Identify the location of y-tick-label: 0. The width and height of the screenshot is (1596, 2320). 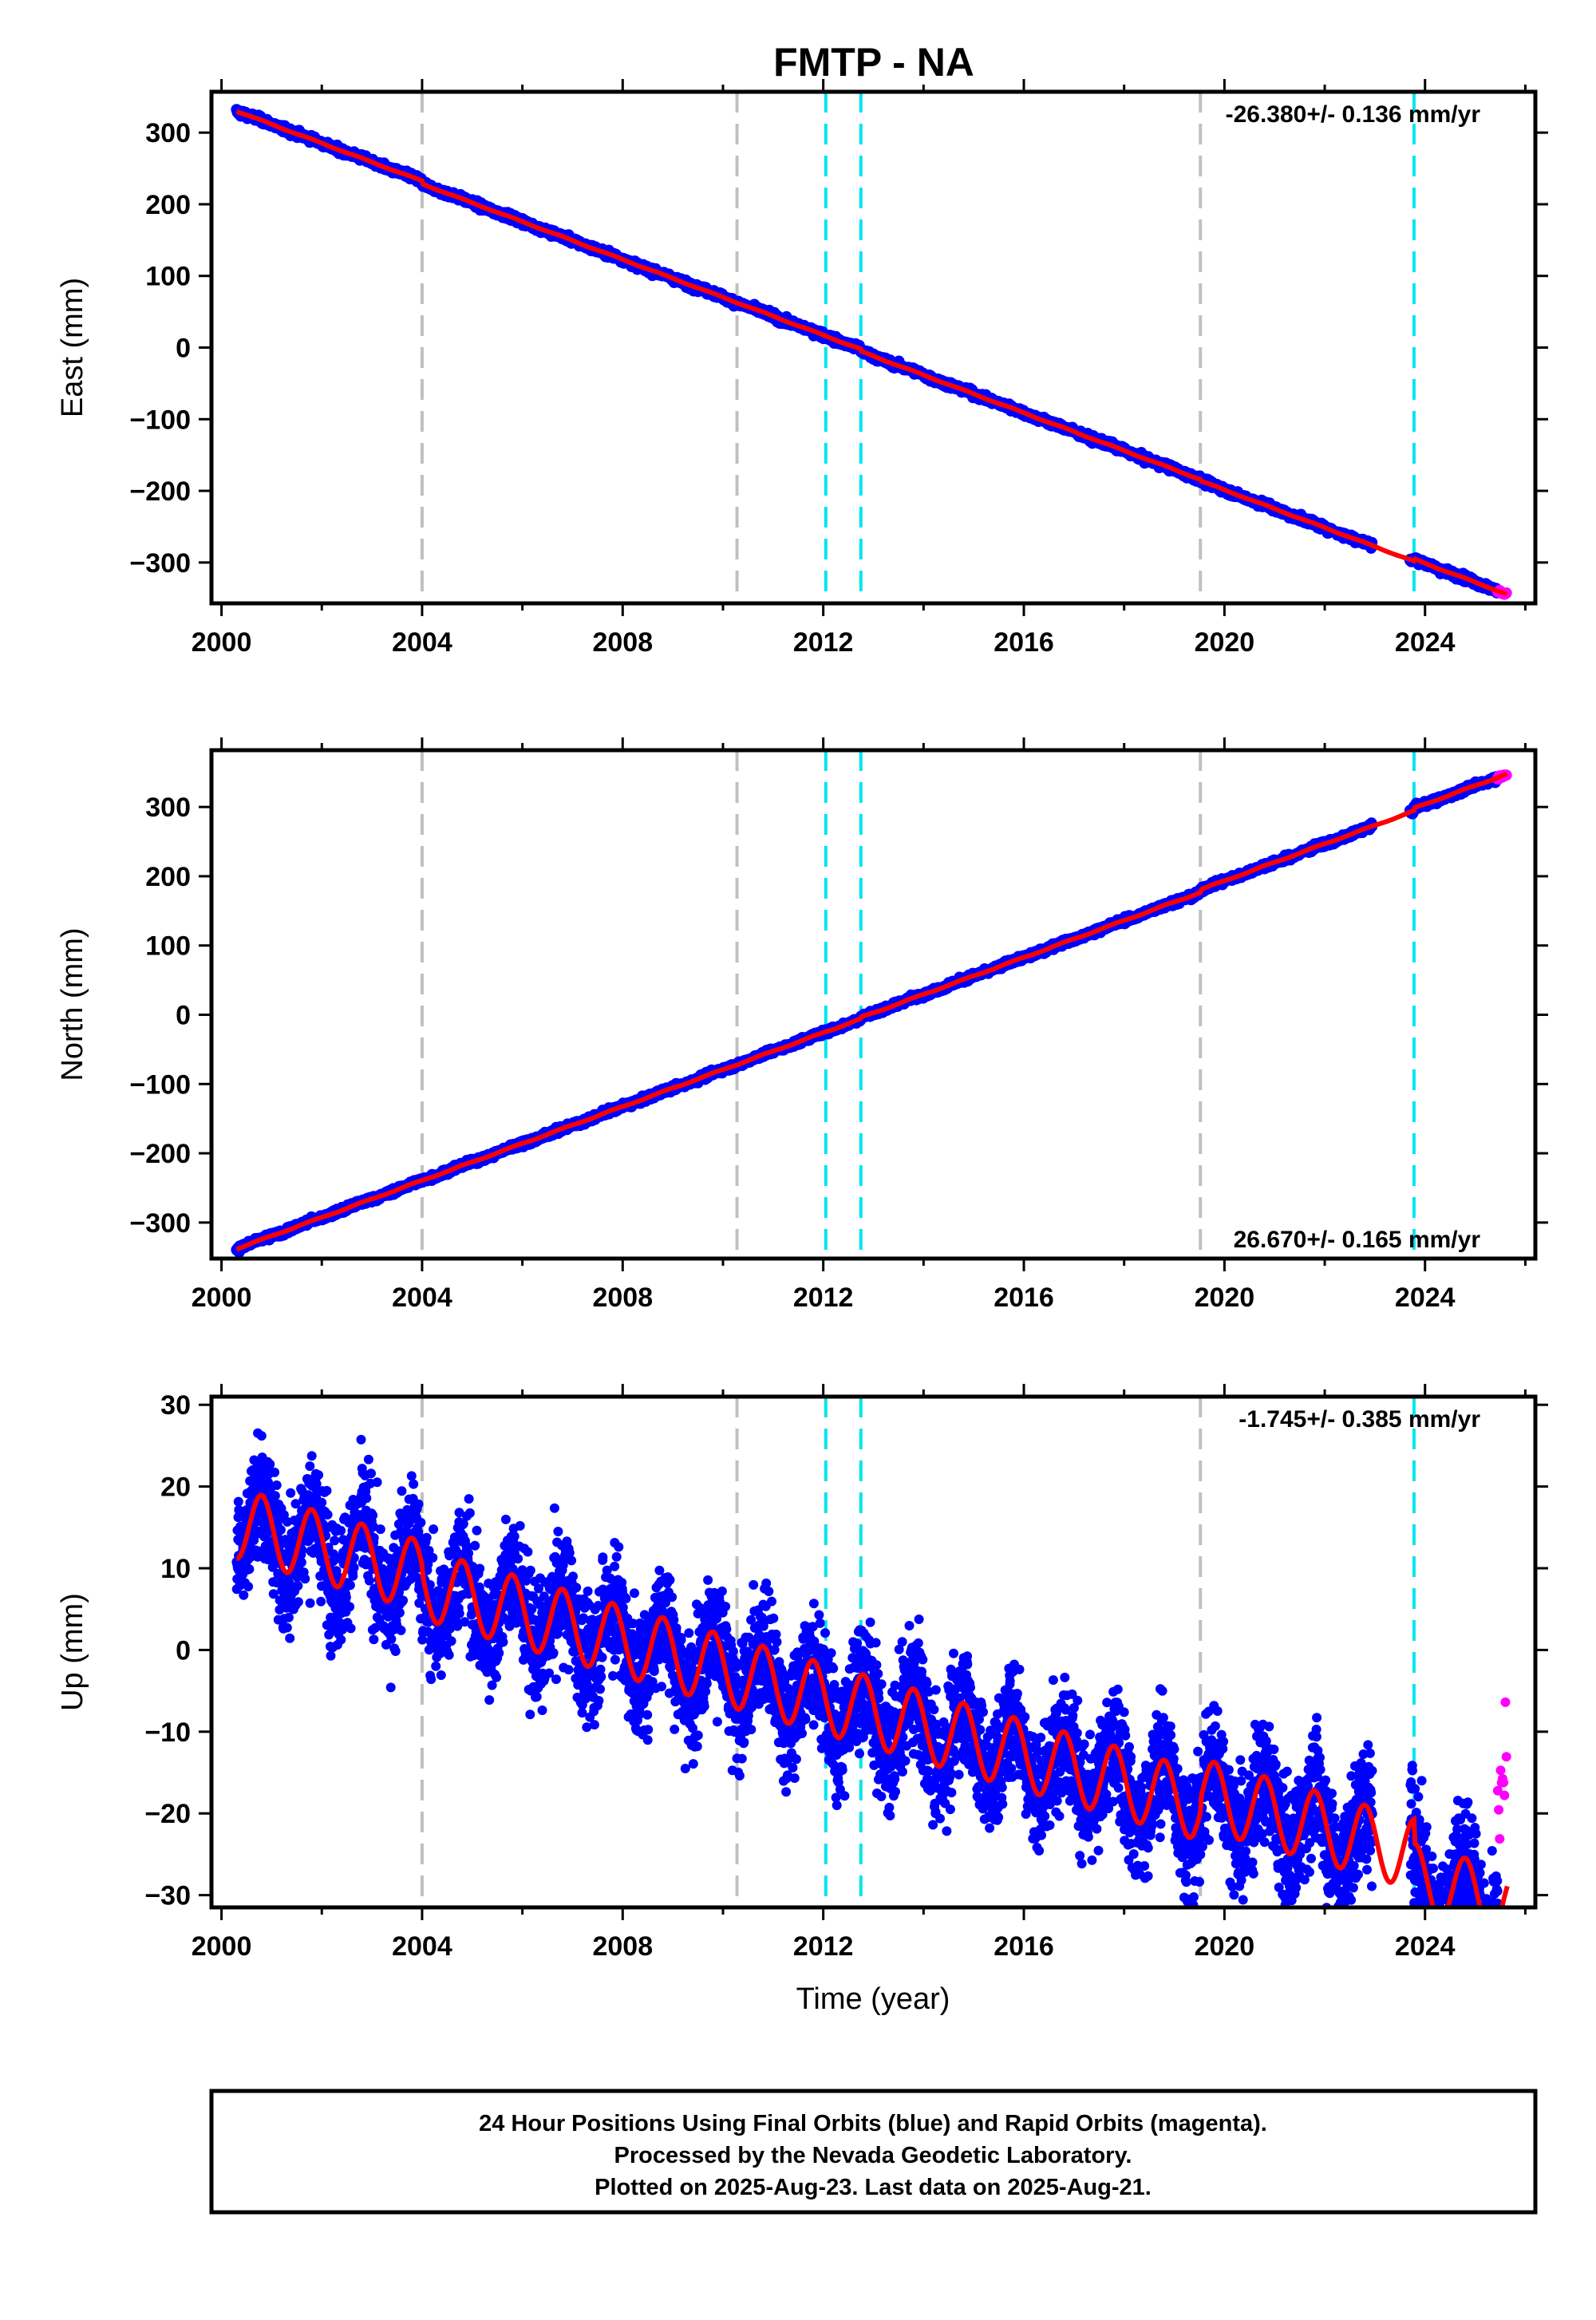
(183, 349).